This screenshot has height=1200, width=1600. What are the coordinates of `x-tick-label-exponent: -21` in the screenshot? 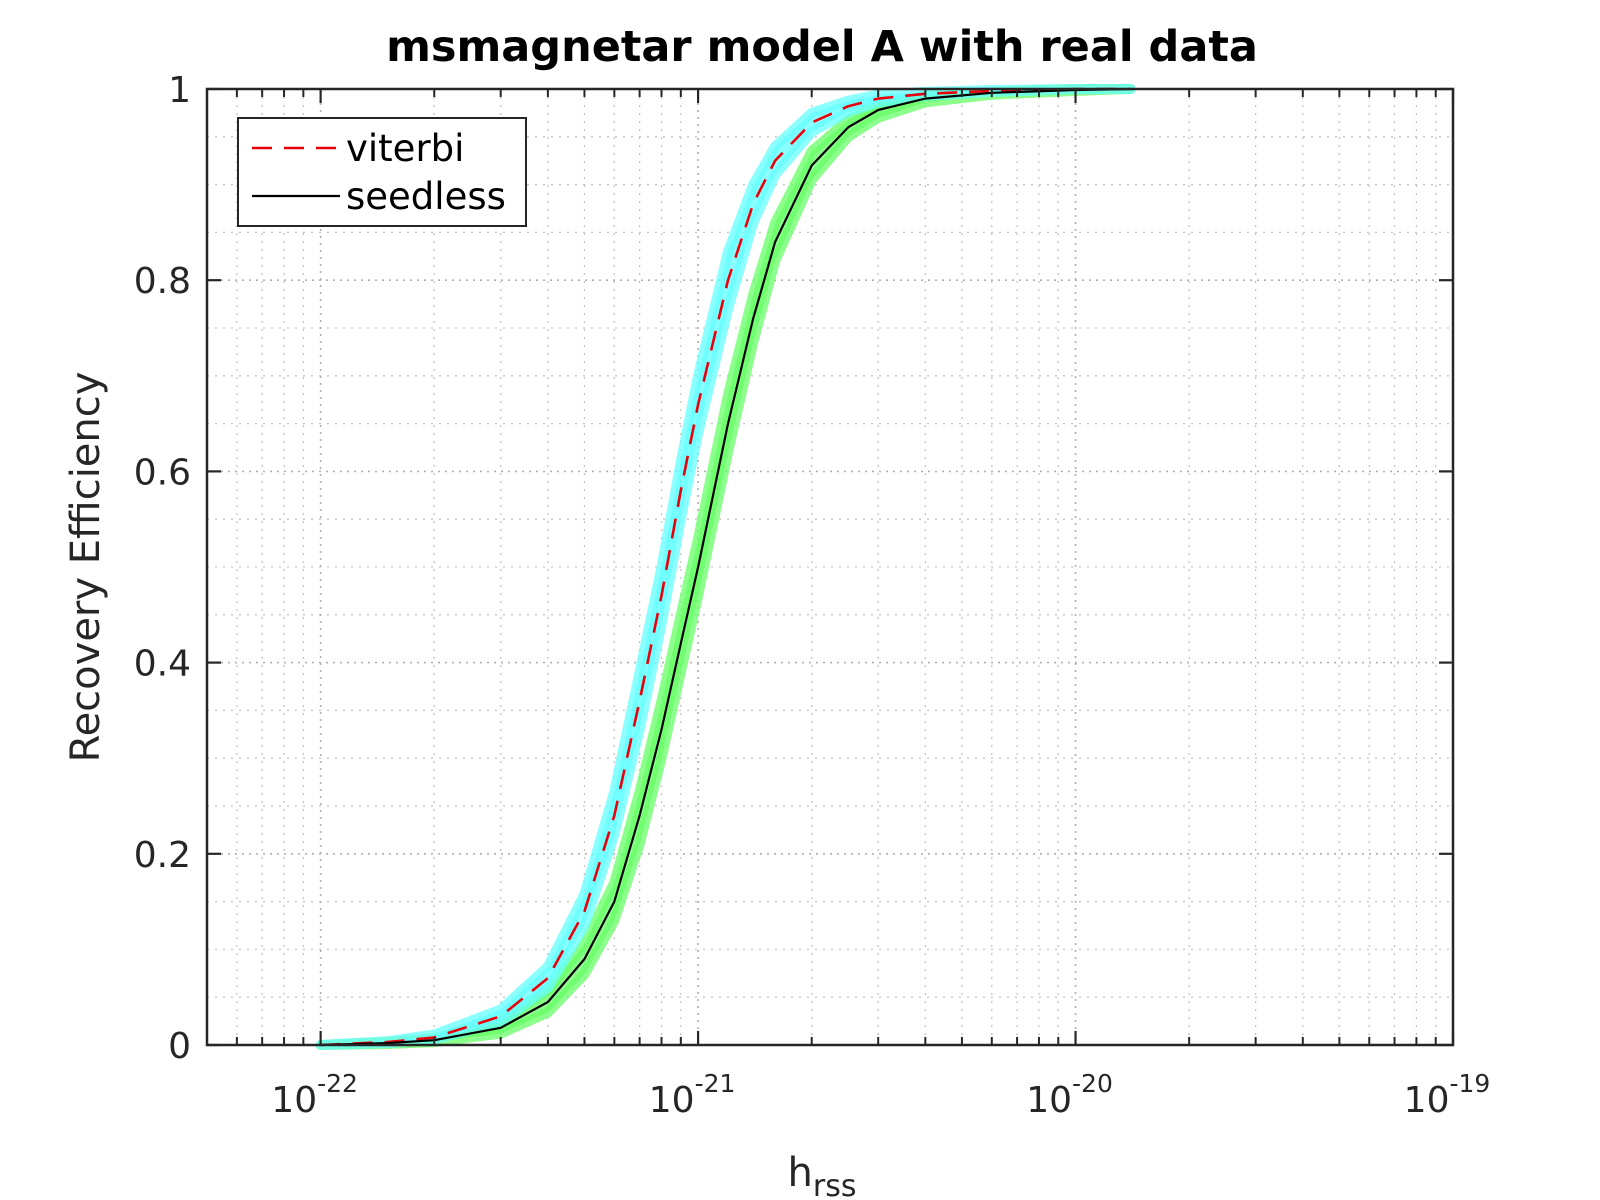 It's located at (715, 1083).